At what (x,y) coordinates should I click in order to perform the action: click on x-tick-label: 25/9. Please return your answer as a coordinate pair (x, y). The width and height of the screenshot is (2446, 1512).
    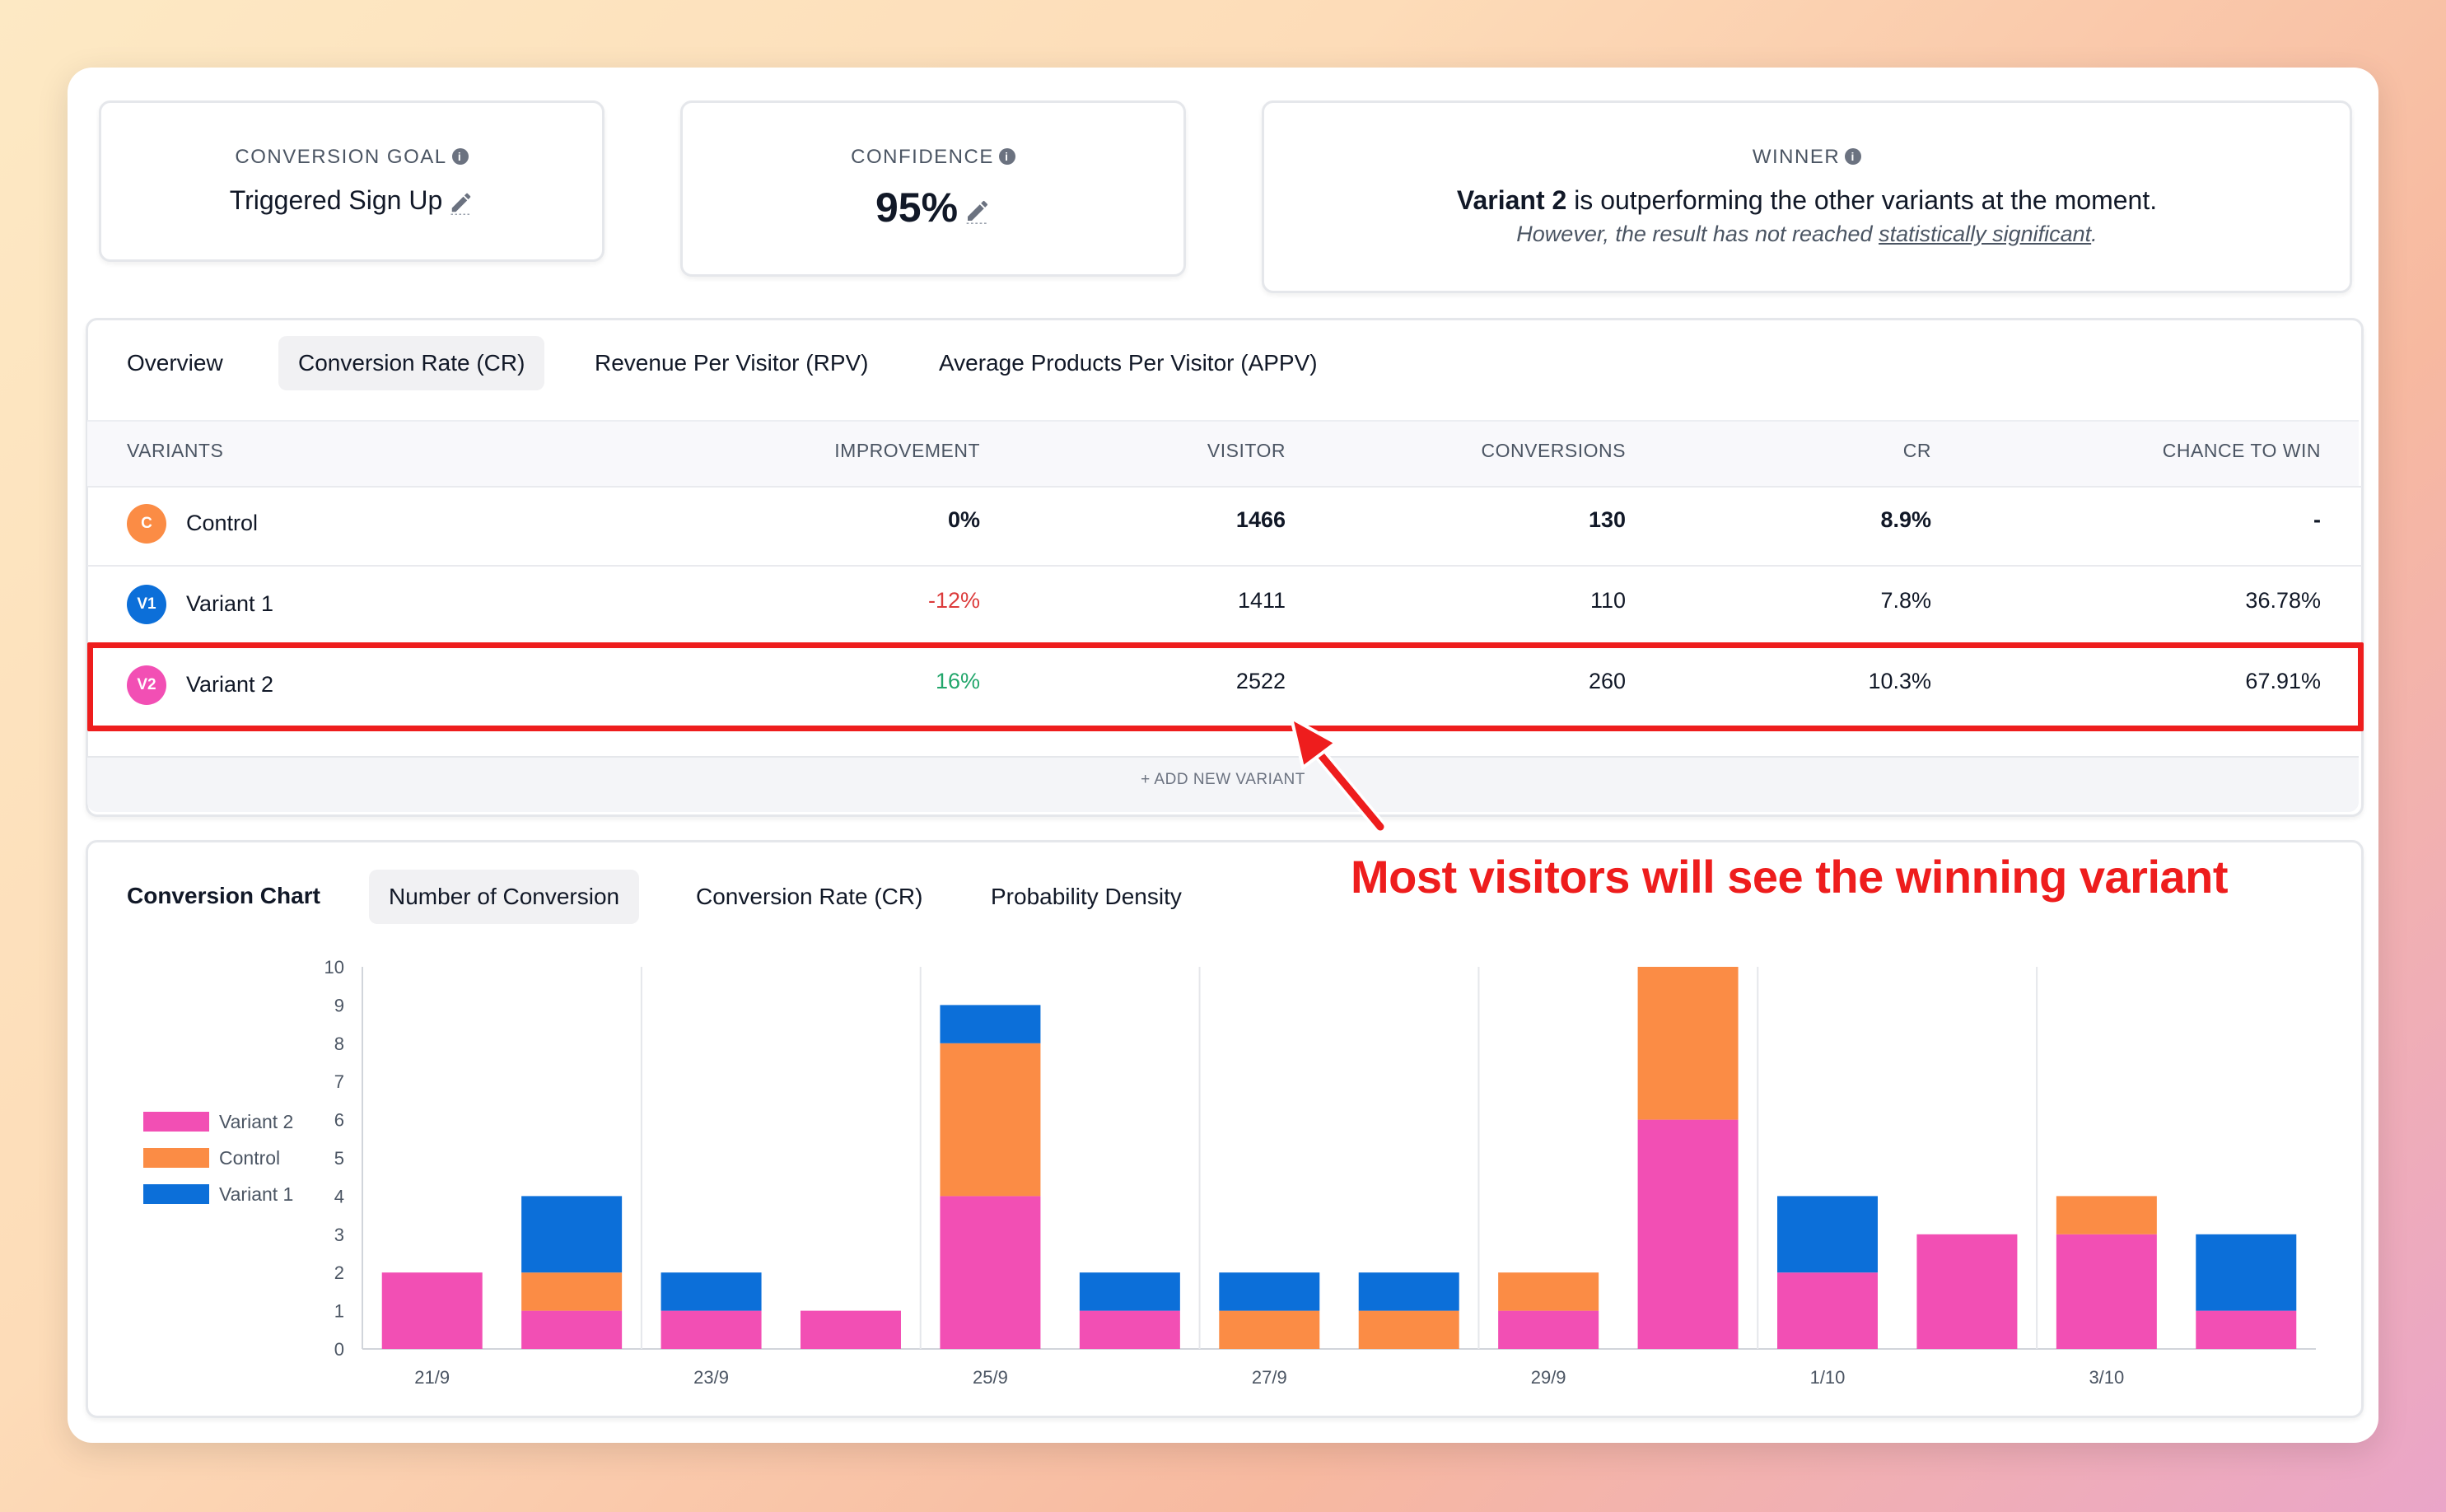
    Looking at the image, I should click on (991, 1377).